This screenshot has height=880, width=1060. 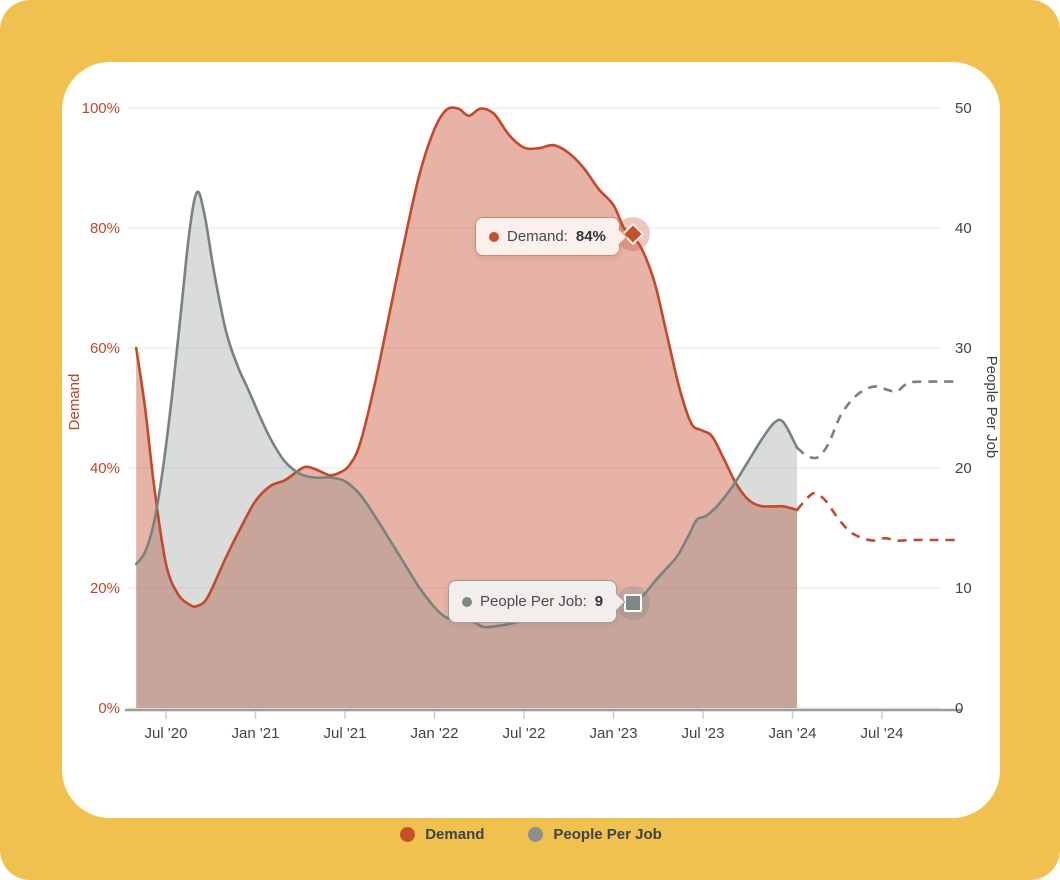 I want to click on demand-legend-dot-icon, so click(x=408, y=834).